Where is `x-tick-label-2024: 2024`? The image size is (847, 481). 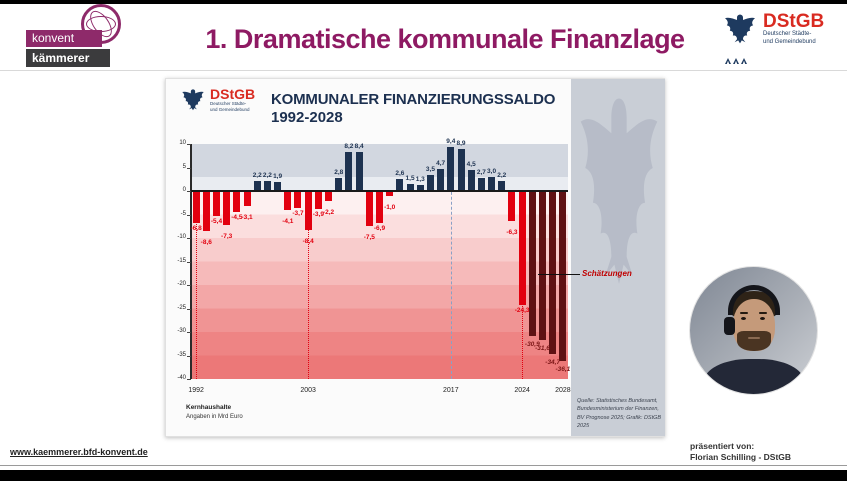
x-tick-label-2024: 2024 is located at coordinates (522, 390).